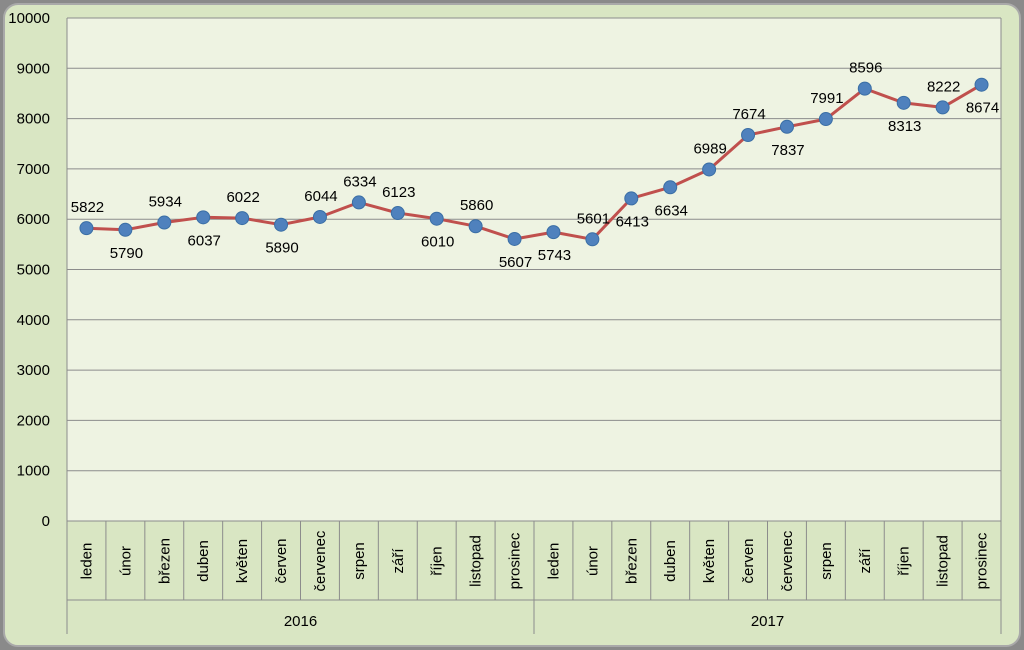 Image resolution: width=1024 pixels, height=650 pixels. I want to click on y-tick-label: 2000, so click(33, 420).